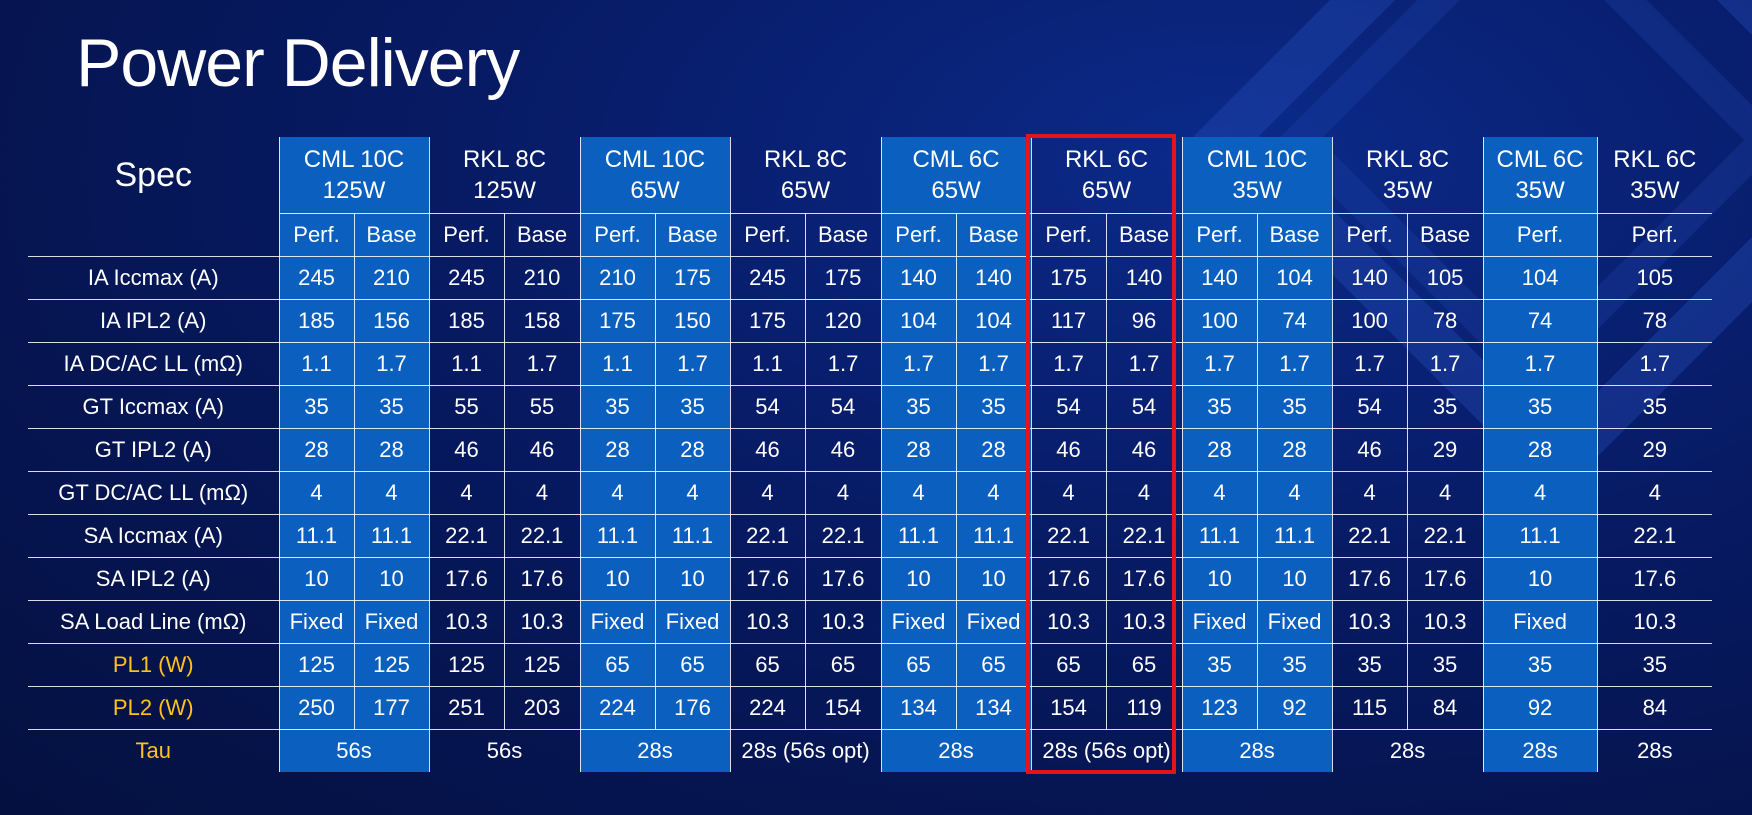 The width and height of the screenshot is (1752, 815). I want to click on row-label: Tau, so click(154, 750).